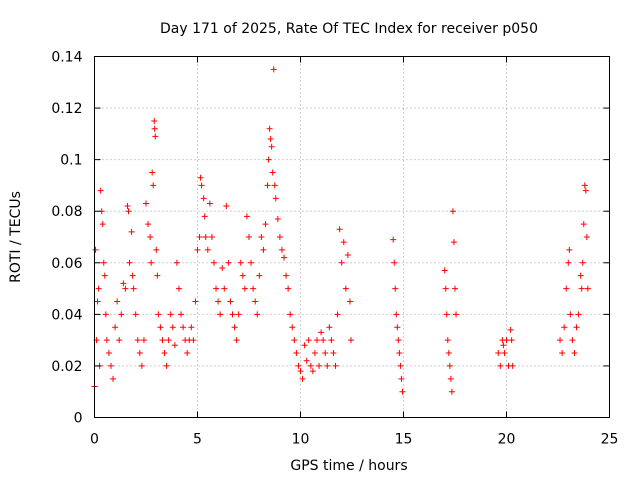 This screenshot has width=640, height=480. Describe the element at coordinates (404, 440) in the screenshot. I see `x-tick-label: 15` at that location.